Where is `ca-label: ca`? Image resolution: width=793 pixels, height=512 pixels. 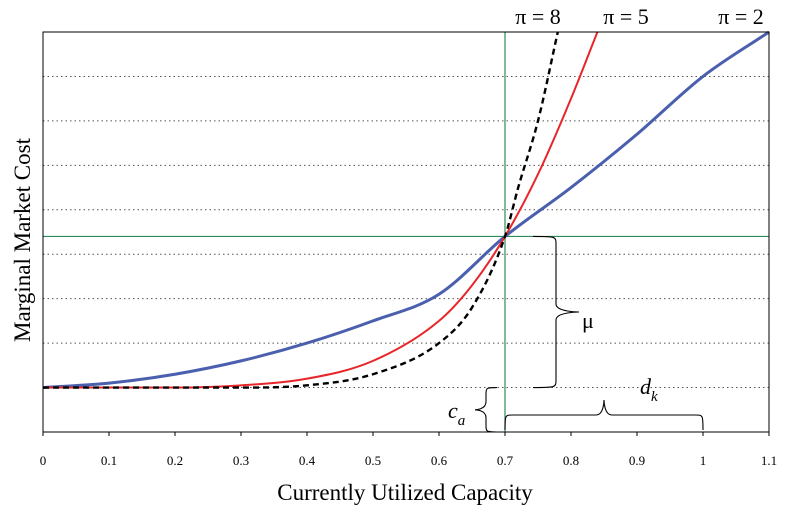 ca-label: ca is located at coordinates (456, 413).